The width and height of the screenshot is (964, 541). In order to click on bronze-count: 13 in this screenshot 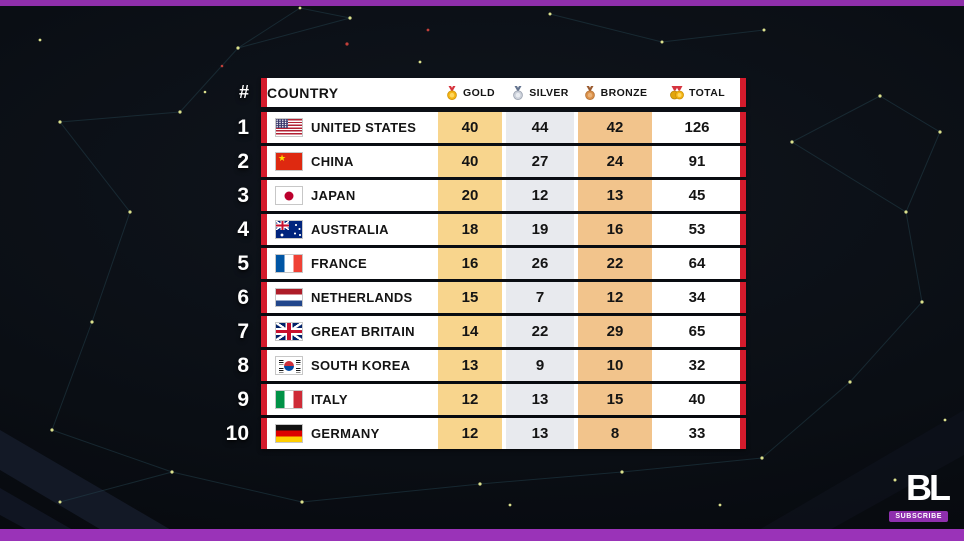, I will do `click(615, 195)`.